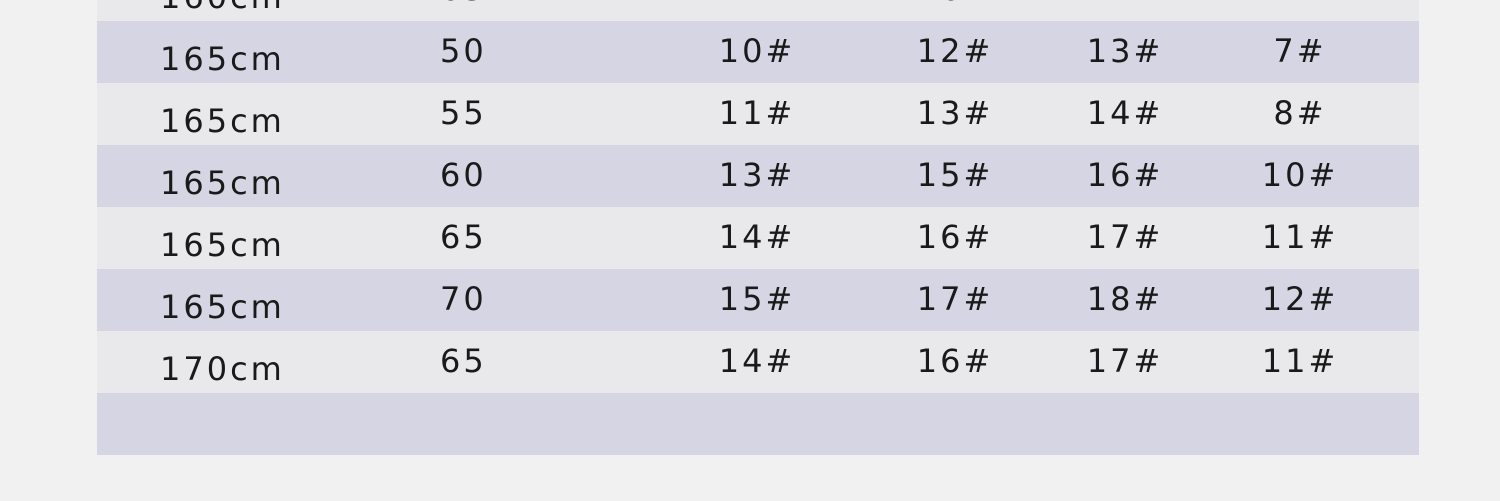 This screenshot has height=501, width=1500. What do you see at coordinates (463, 113) in the screenshot?
I see `table-cell: 55` at bounding box center [463, 113].